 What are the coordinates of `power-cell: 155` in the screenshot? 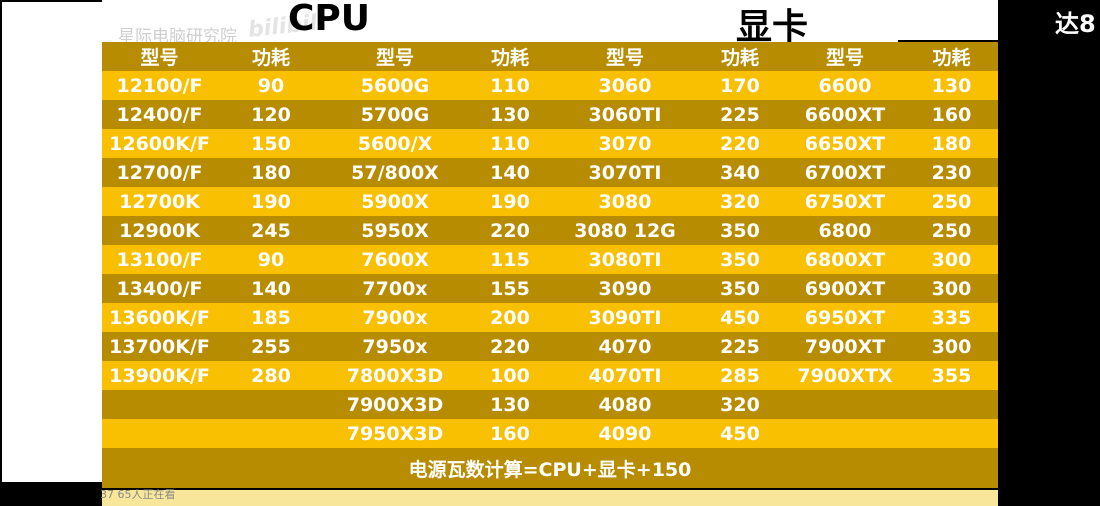 It's located at (510, 288).